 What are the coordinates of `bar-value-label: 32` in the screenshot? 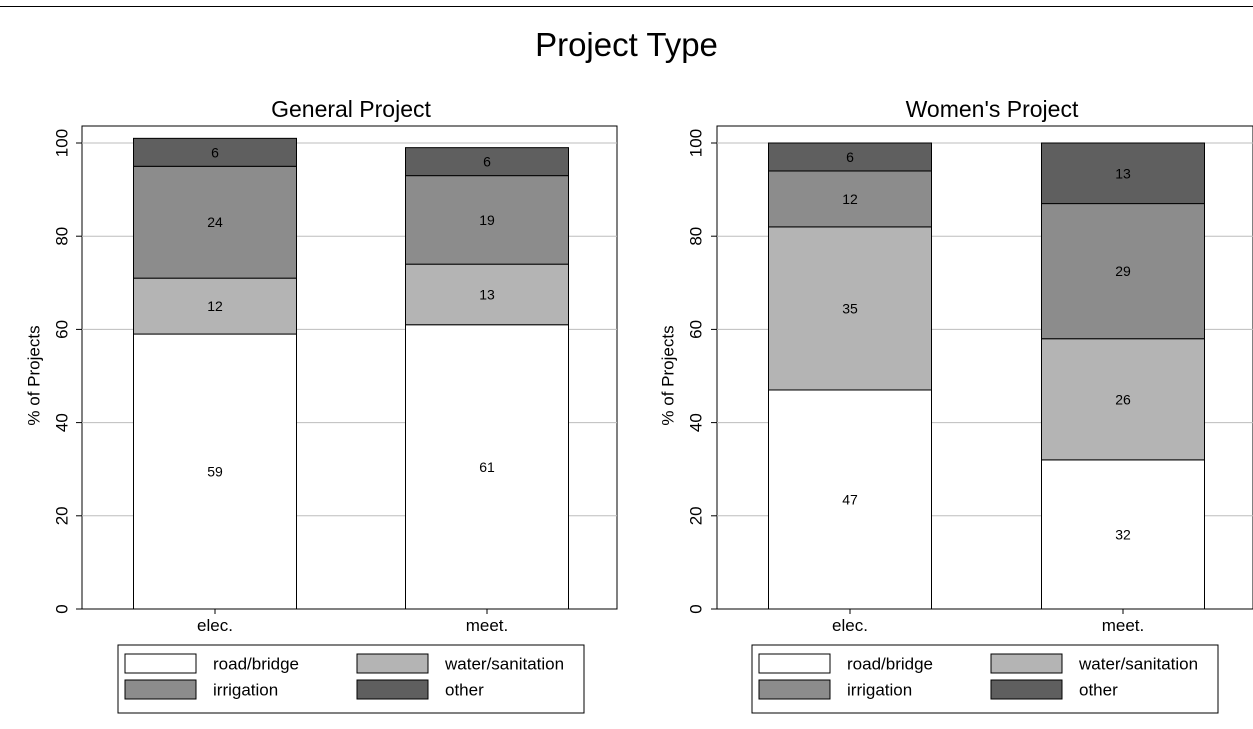 It's located at (1123, 534).